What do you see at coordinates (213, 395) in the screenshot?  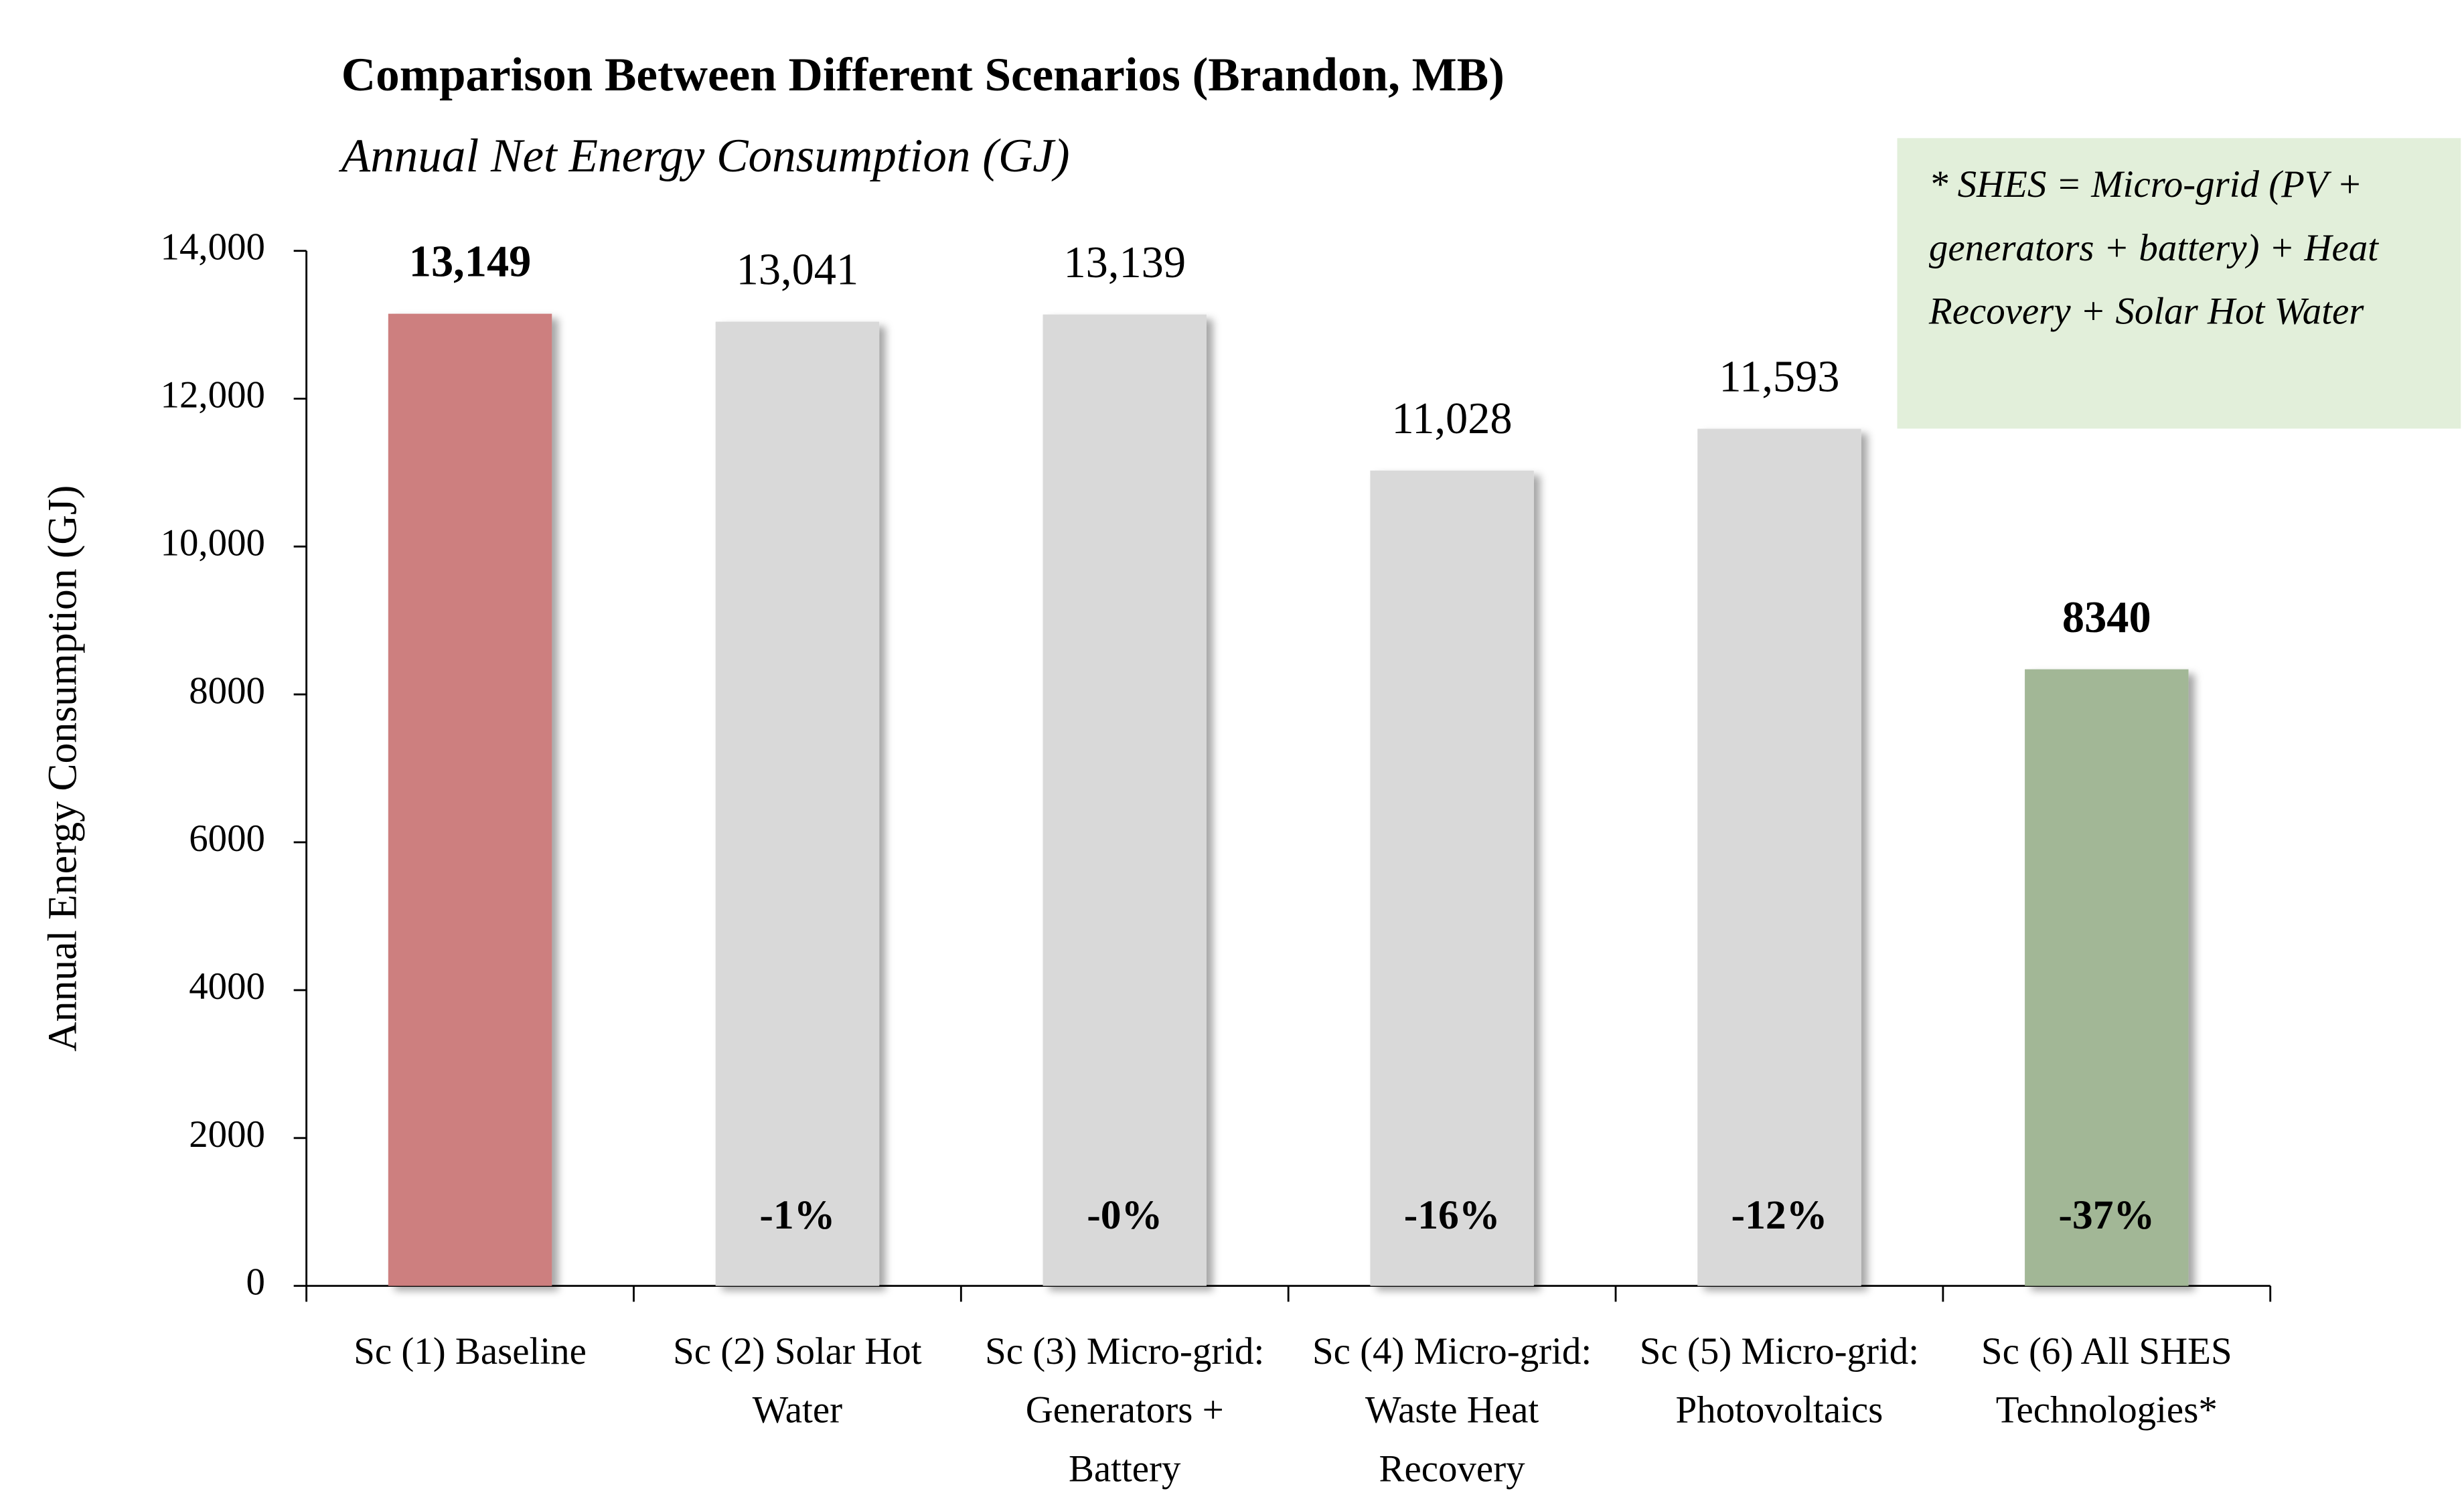 I see `y-tick-label: 12,000` at bounding box center [213, 395].